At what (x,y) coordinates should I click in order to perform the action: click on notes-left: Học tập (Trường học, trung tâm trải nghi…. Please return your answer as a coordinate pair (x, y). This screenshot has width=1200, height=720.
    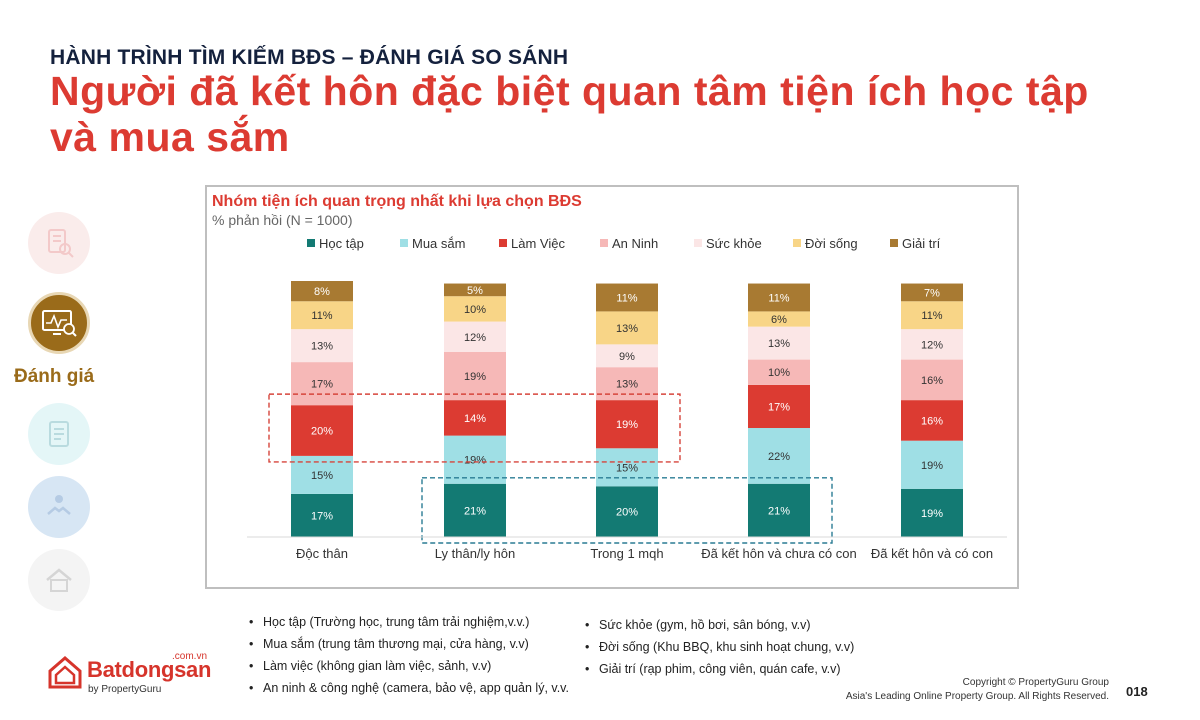
    Looking at the image, I should click on (409, 655).